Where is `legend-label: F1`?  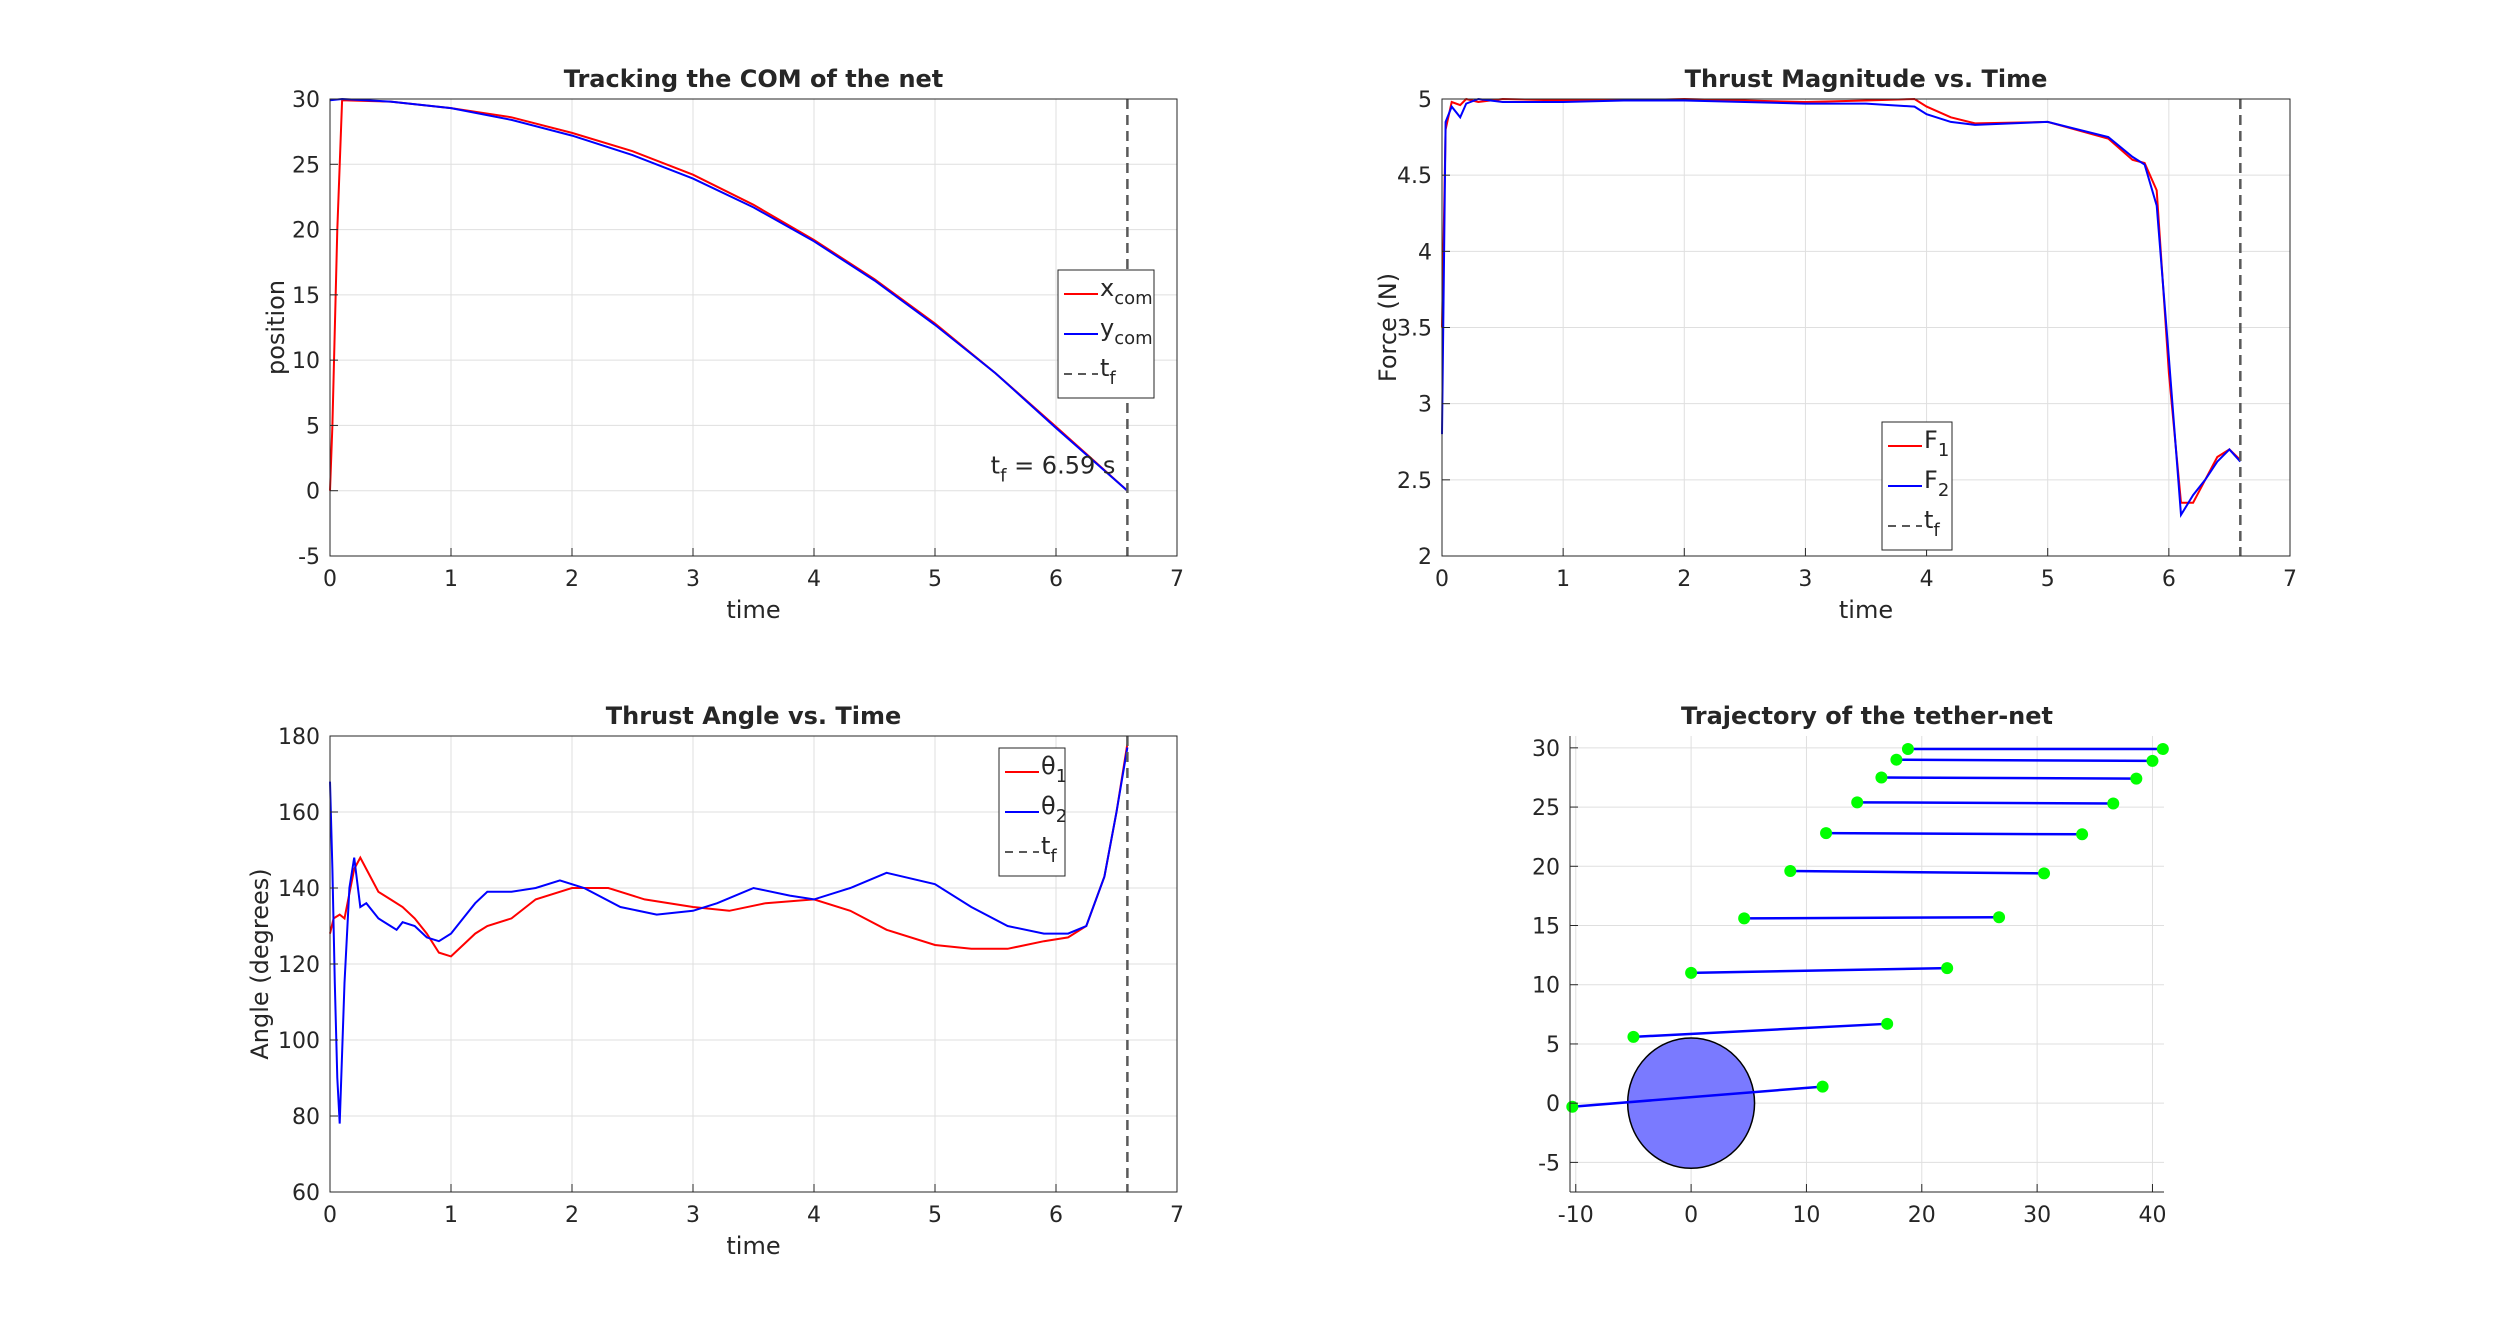
legend-label: F1 is located at coordinates (1936, 443).